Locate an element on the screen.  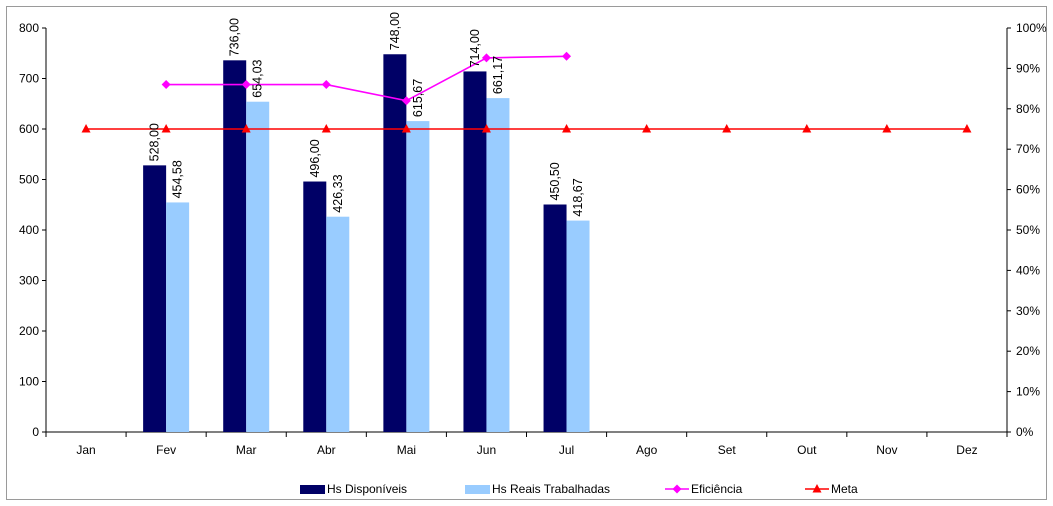
x-tick-label: Jun is located at coordinates (486, 450).